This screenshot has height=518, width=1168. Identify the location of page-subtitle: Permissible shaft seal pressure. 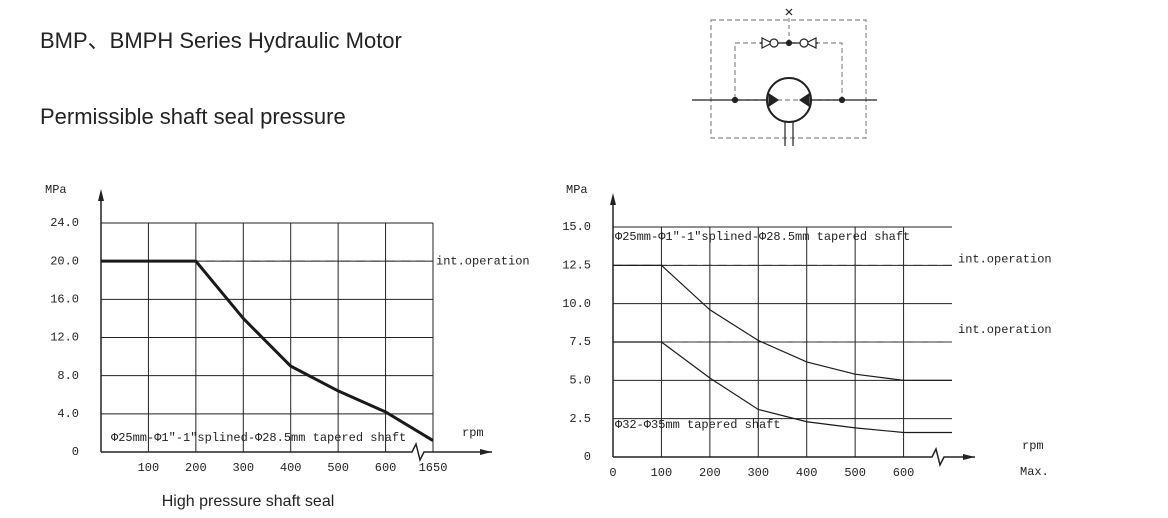
(193, 116).